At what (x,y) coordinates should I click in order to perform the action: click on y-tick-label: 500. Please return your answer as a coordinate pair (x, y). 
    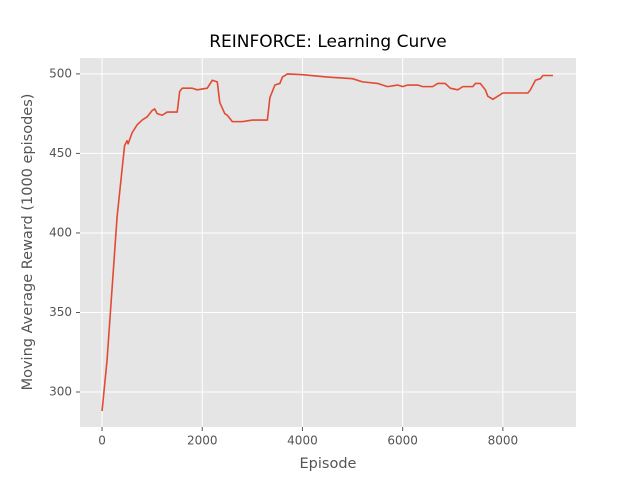
    Looking at the image, I should click on (60, 73).